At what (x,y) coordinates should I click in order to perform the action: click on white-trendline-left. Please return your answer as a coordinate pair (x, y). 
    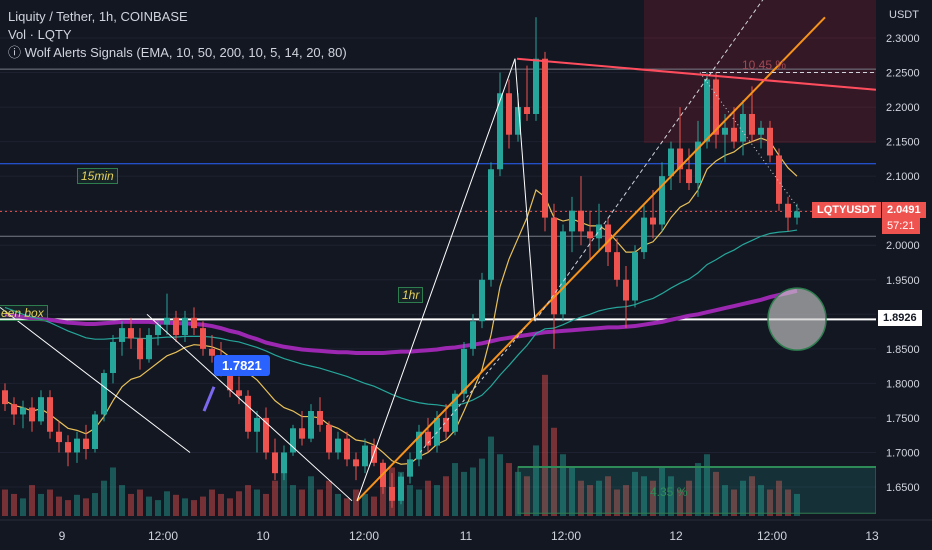
    Looking at the image, I should click on (95, 380).